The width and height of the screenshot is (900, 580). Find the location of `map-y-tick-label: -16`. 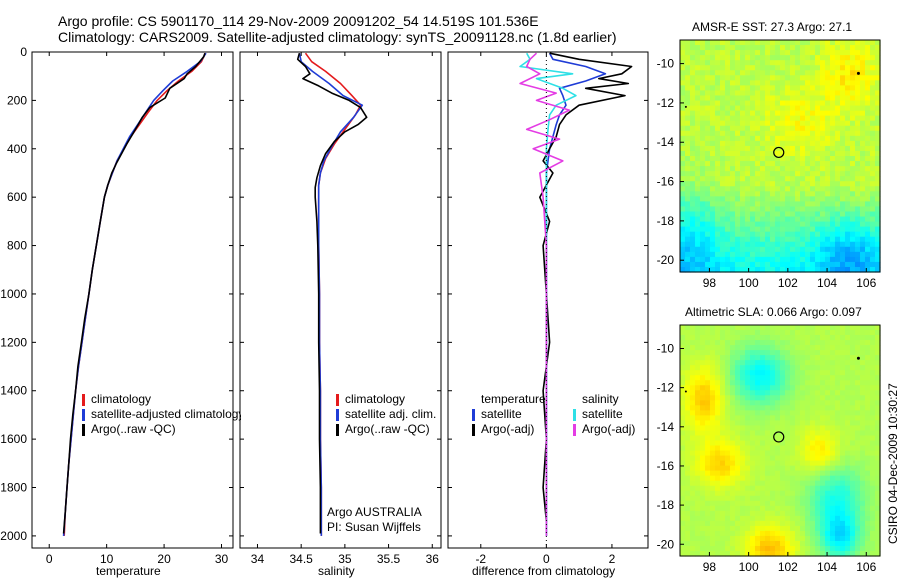

map-y-tick-label: -16 is located at coordinates (666, 466).